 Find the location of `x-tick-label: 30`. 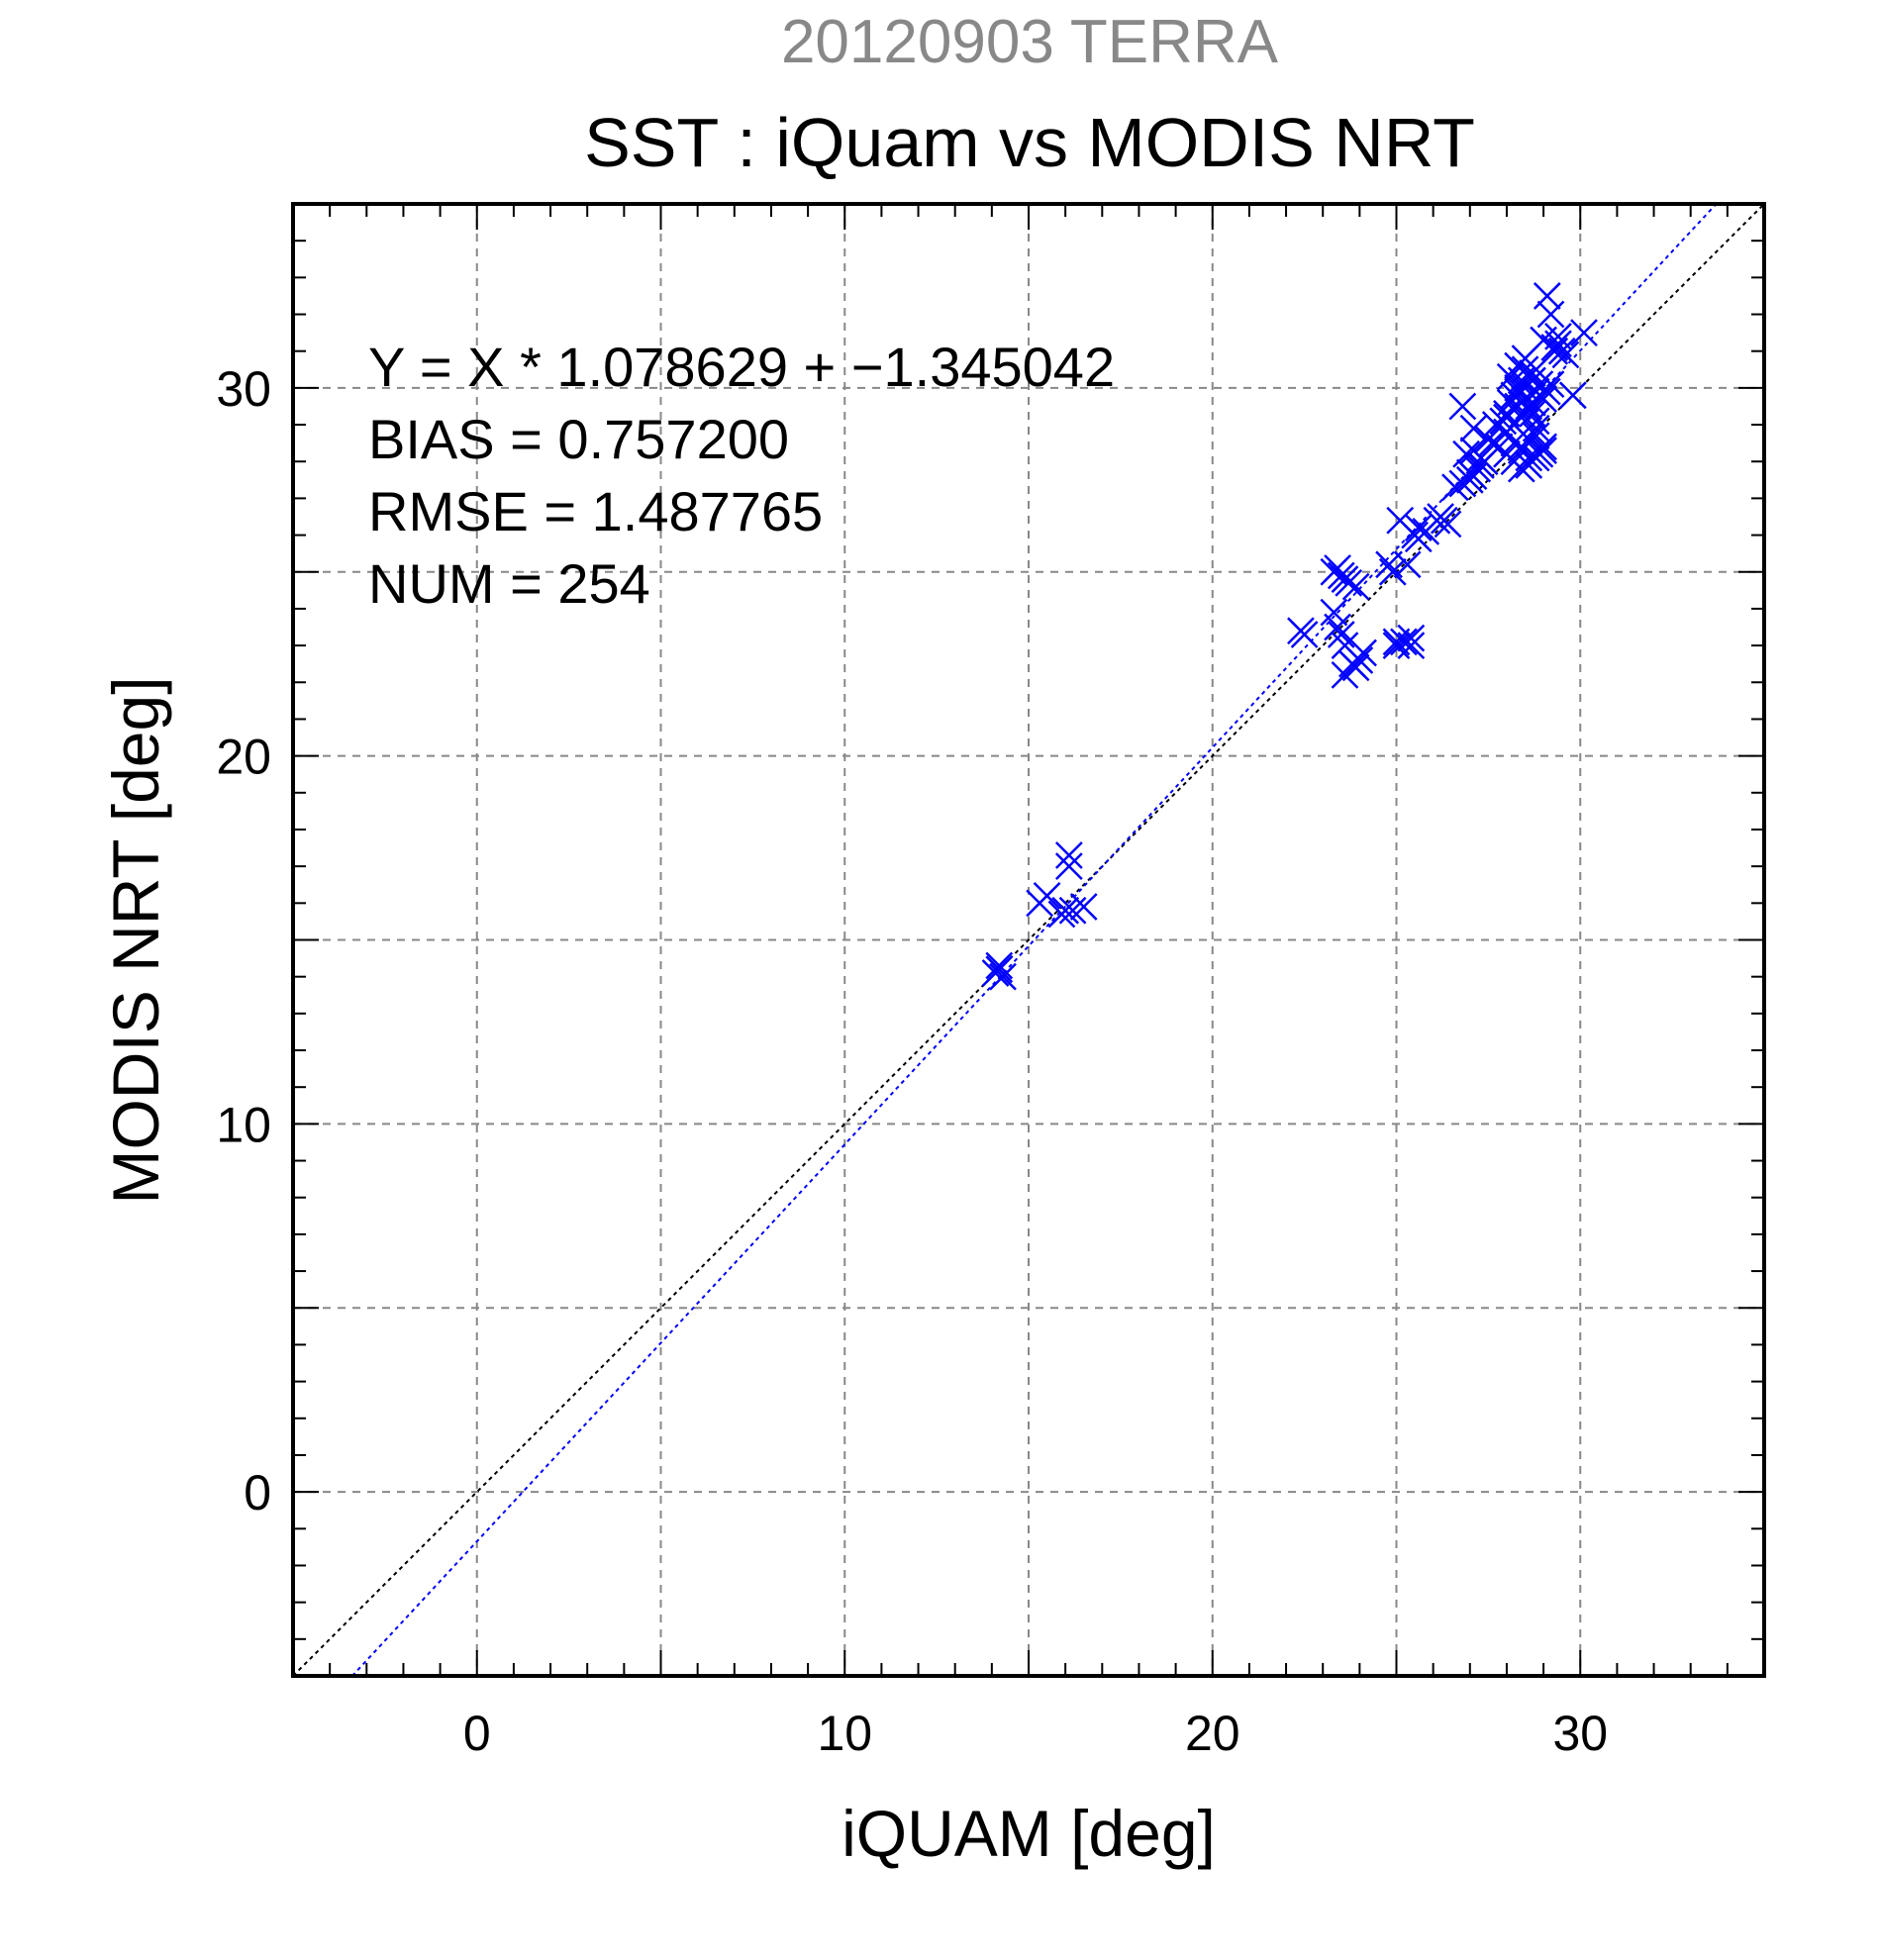

x-tick-label: 30 is located at coordinates (1580, 1733).